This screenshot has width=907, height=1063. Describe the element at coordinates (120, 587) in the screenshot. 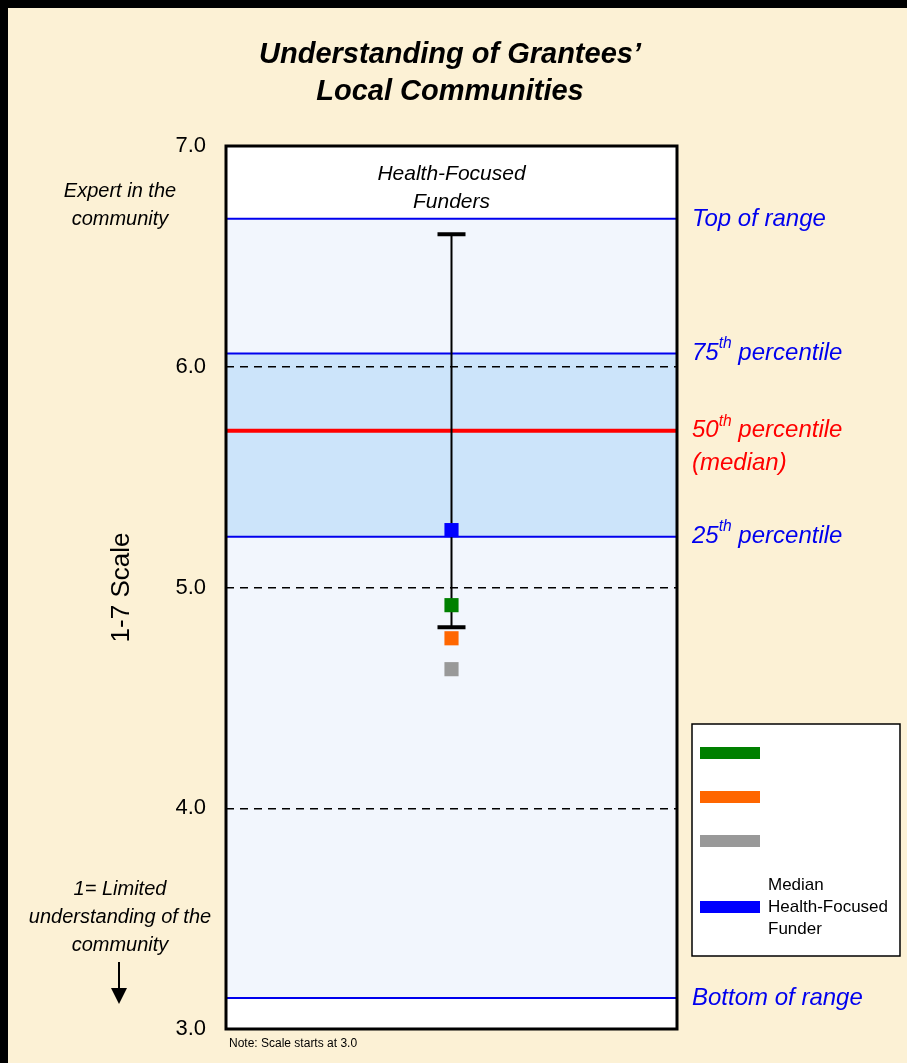

I see `y-axis-title: 1-7 Scale` at that location.